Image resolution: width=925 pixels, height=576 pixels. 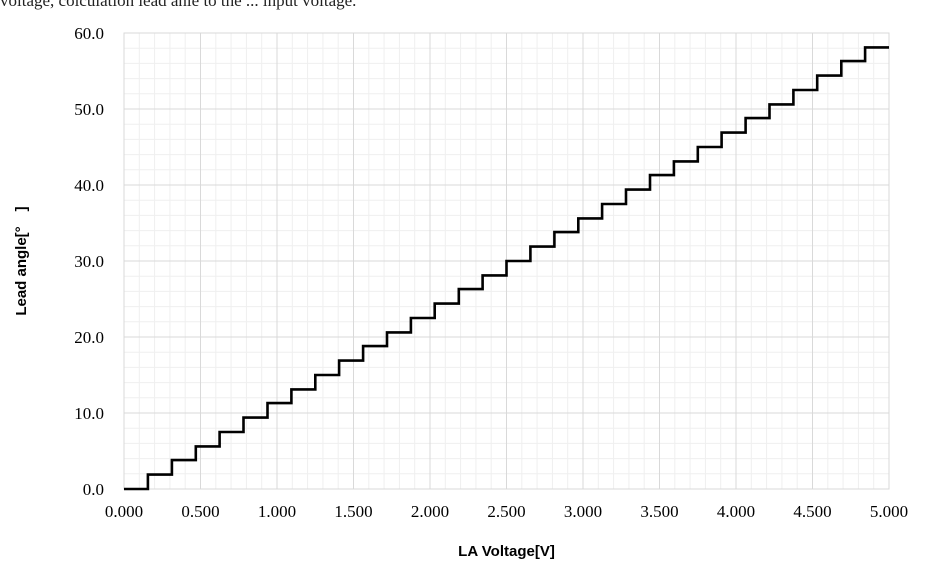 What do you see at coordinates (812, 511) in the screenshot?
I see `x-tick-label: 4.500` at bounding box center [812, 511].